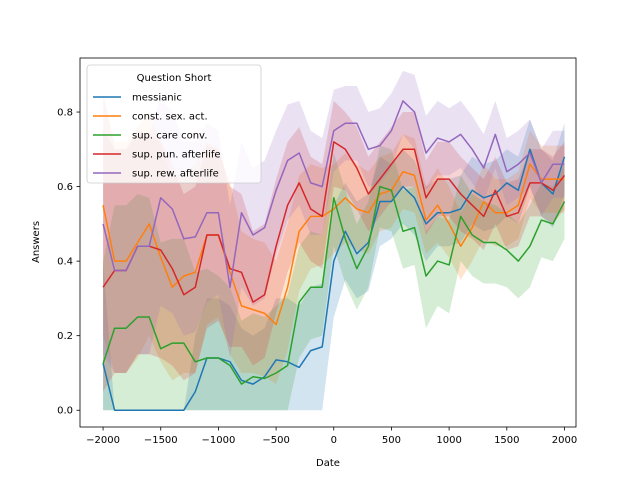 The width and height of the screenshot is (640, 480). Describe the element at coordinates (157, 98) in the screenshot. I see `legend-label-messianic: messianic` at that location.